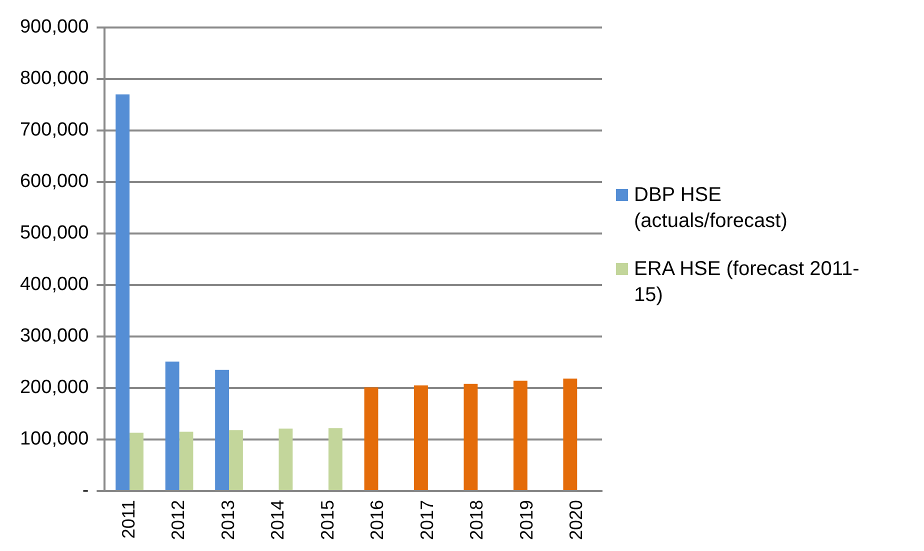 Image resolution: width=924 pixels, height=551 pixels. I want to click on y-tick-label: 500,000, so click(54, 233).